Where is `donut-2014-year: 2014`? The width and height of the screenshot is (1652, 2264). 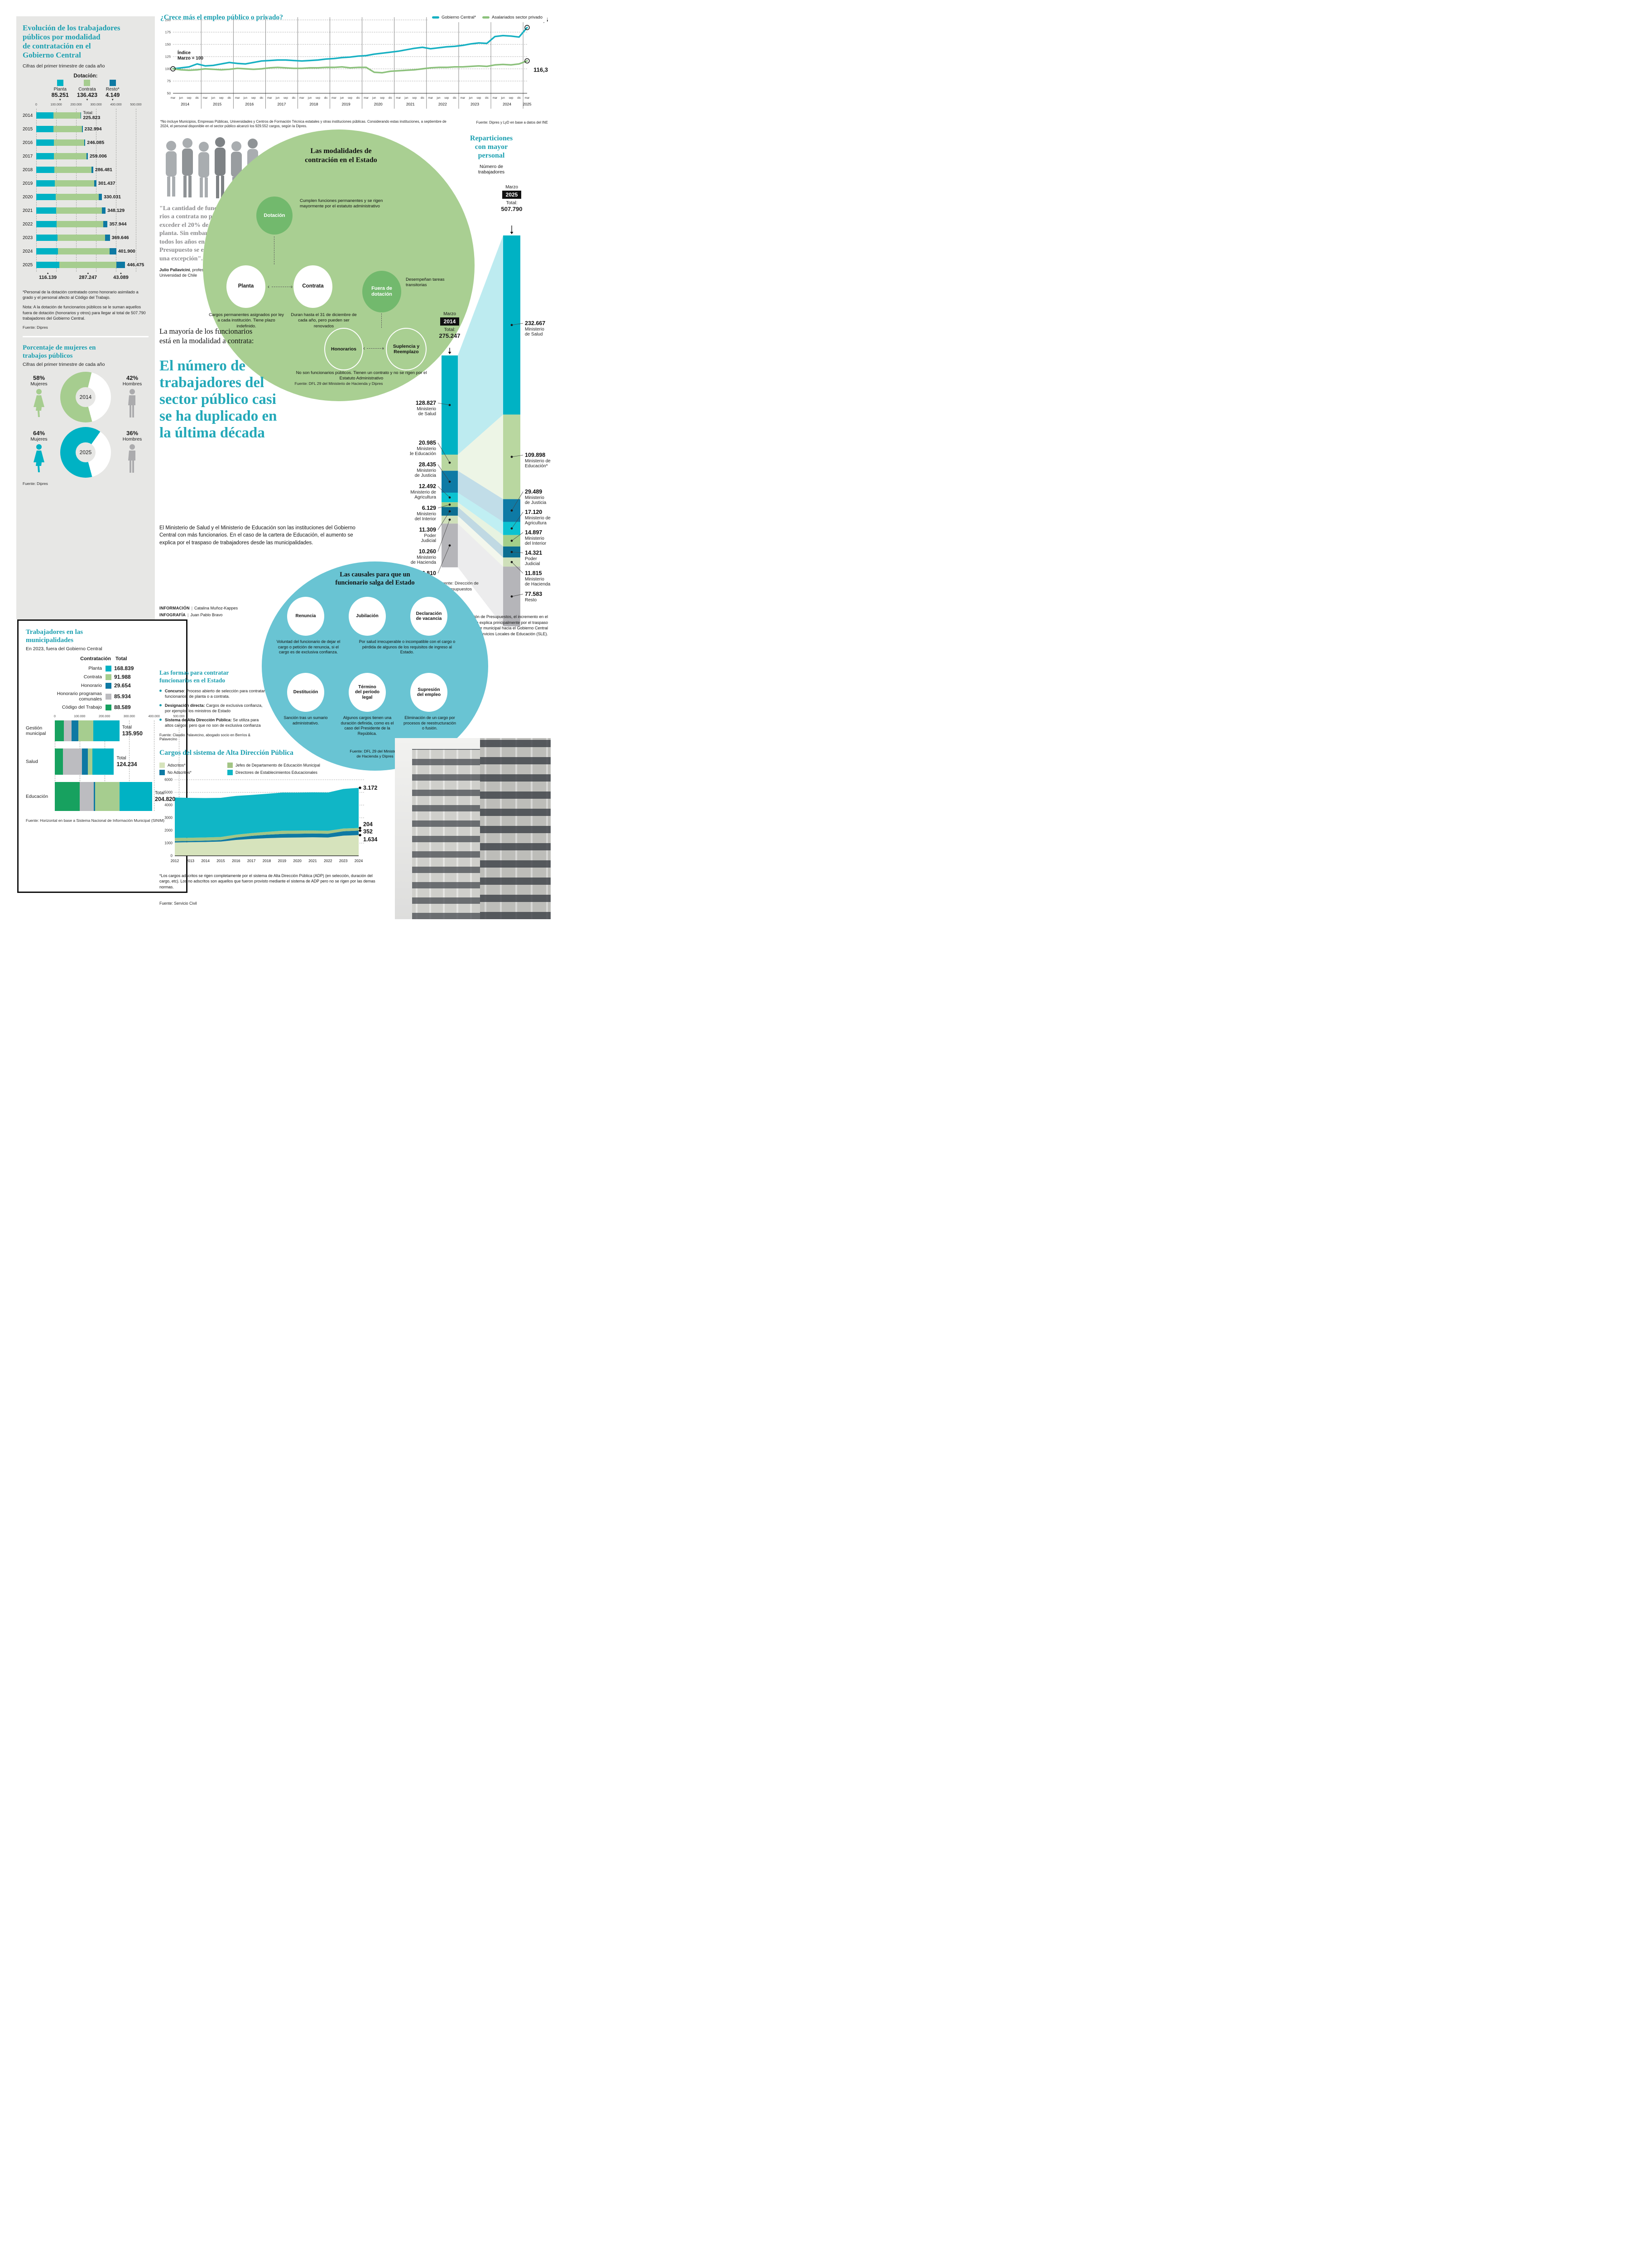 donut-2014-year: 2014 is located at coordinates (86, 397).